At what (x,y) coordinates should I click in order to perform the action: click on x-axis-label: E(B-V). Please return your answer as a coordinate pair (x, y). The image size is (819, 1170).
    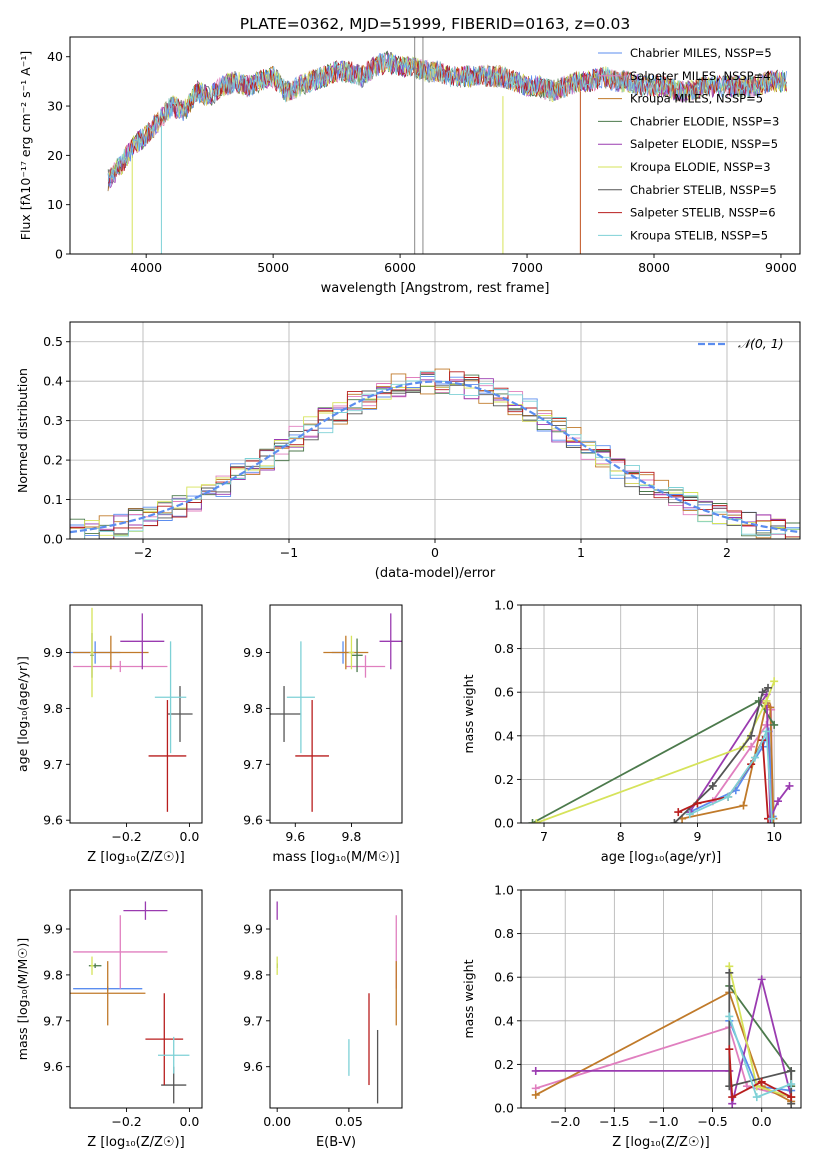
    Looking at the image, I should click on (336, 1142).